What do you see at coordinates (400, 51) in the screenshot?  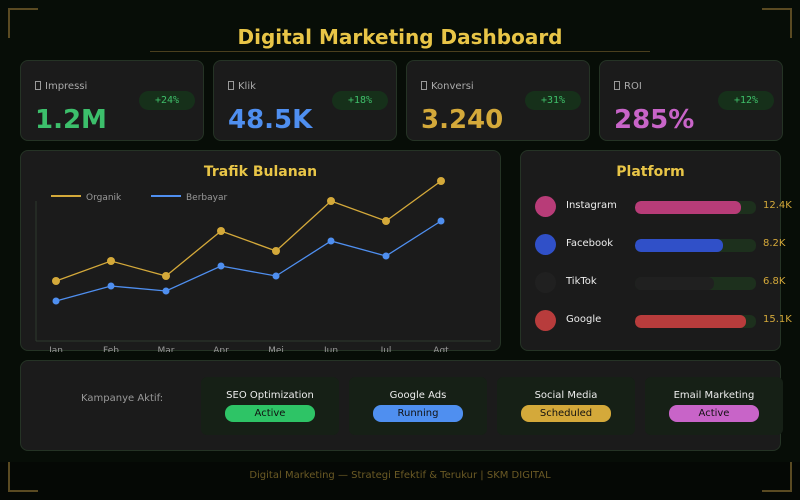 I see `title-divider` at bounding box center [400, 51].